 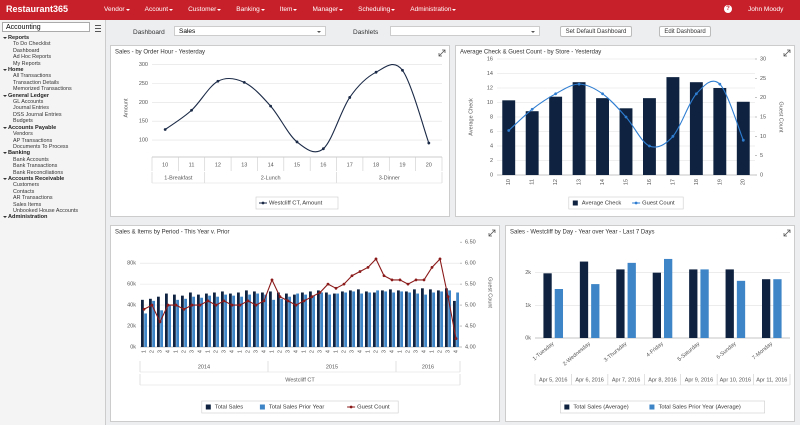 What do you see at coordinates (53, 179) in the screenshot?
I see `tree-section: Accounts Receivable` at bounding box center [53, 179].